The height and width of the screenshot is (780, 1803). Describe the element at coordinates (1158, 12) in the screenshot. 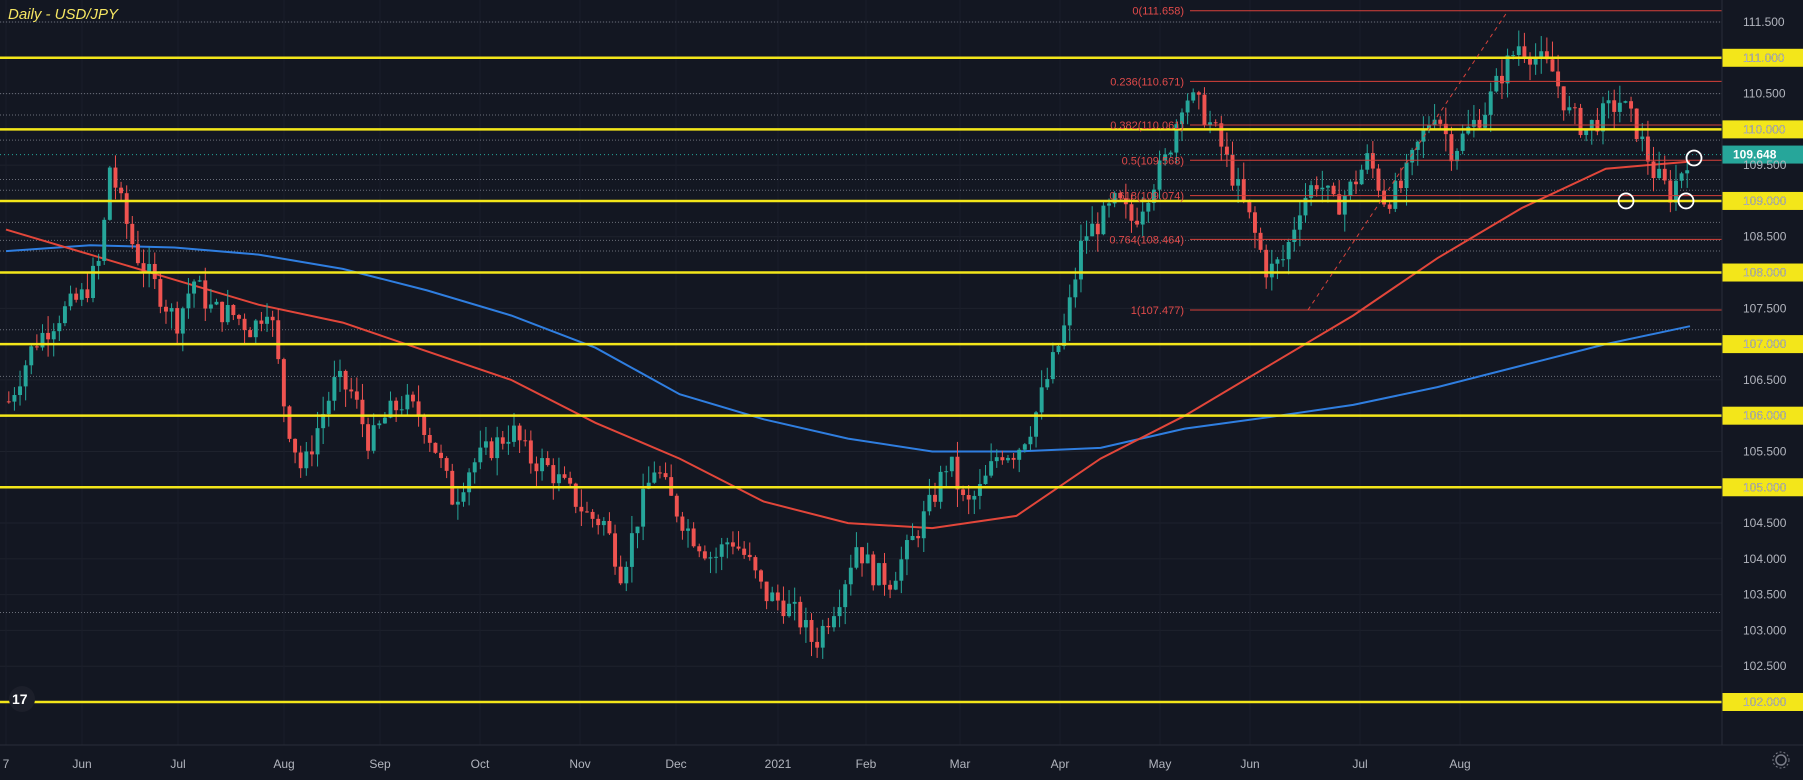

I see `fib-level-label: 0(111.658)` at that location.